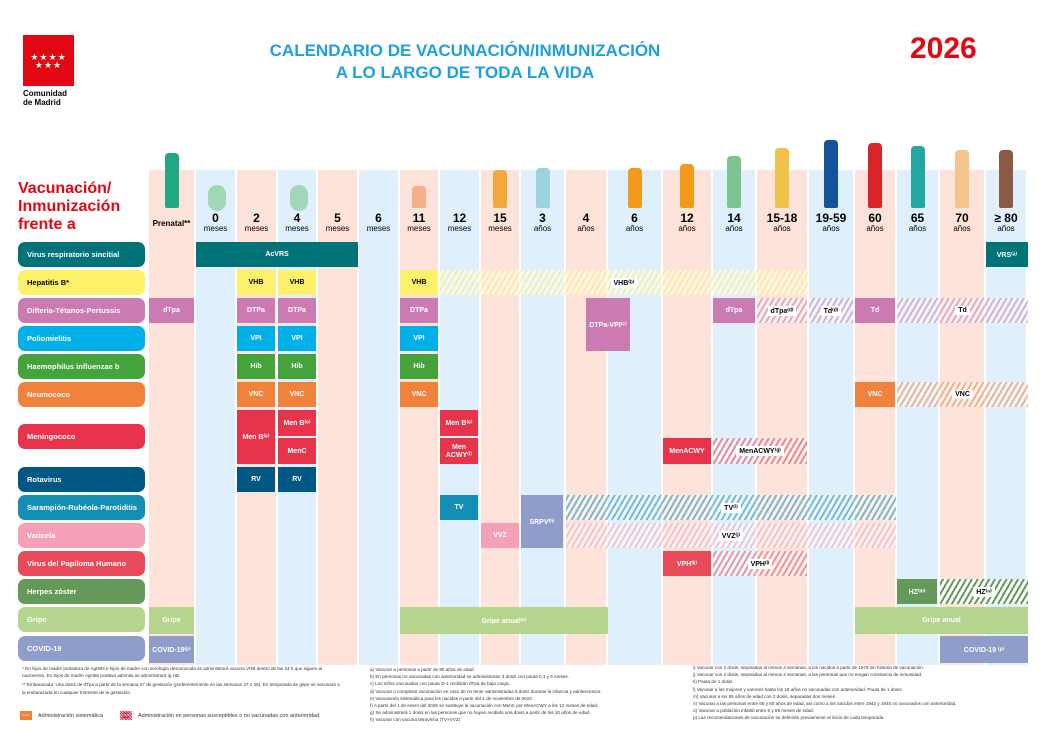 This screenshot has width=1051, height=754. Describe the element at coordinates (831, 310) in the screenshot. I see `vaccine-cell-catchup: Td⁽ᵈ⁾` at that location.